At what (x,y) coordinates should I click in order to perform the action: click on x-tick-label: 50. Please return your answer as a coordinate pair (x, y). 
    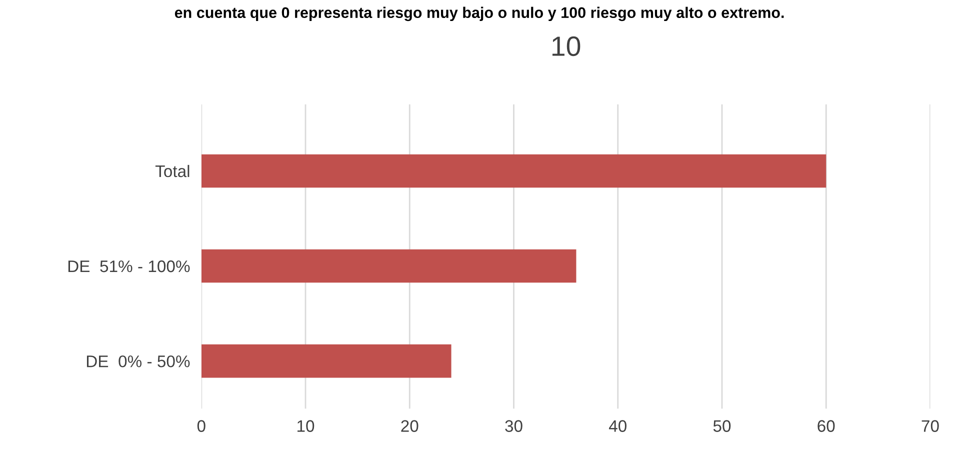
    Looking at the image, I should click on (722, 426).